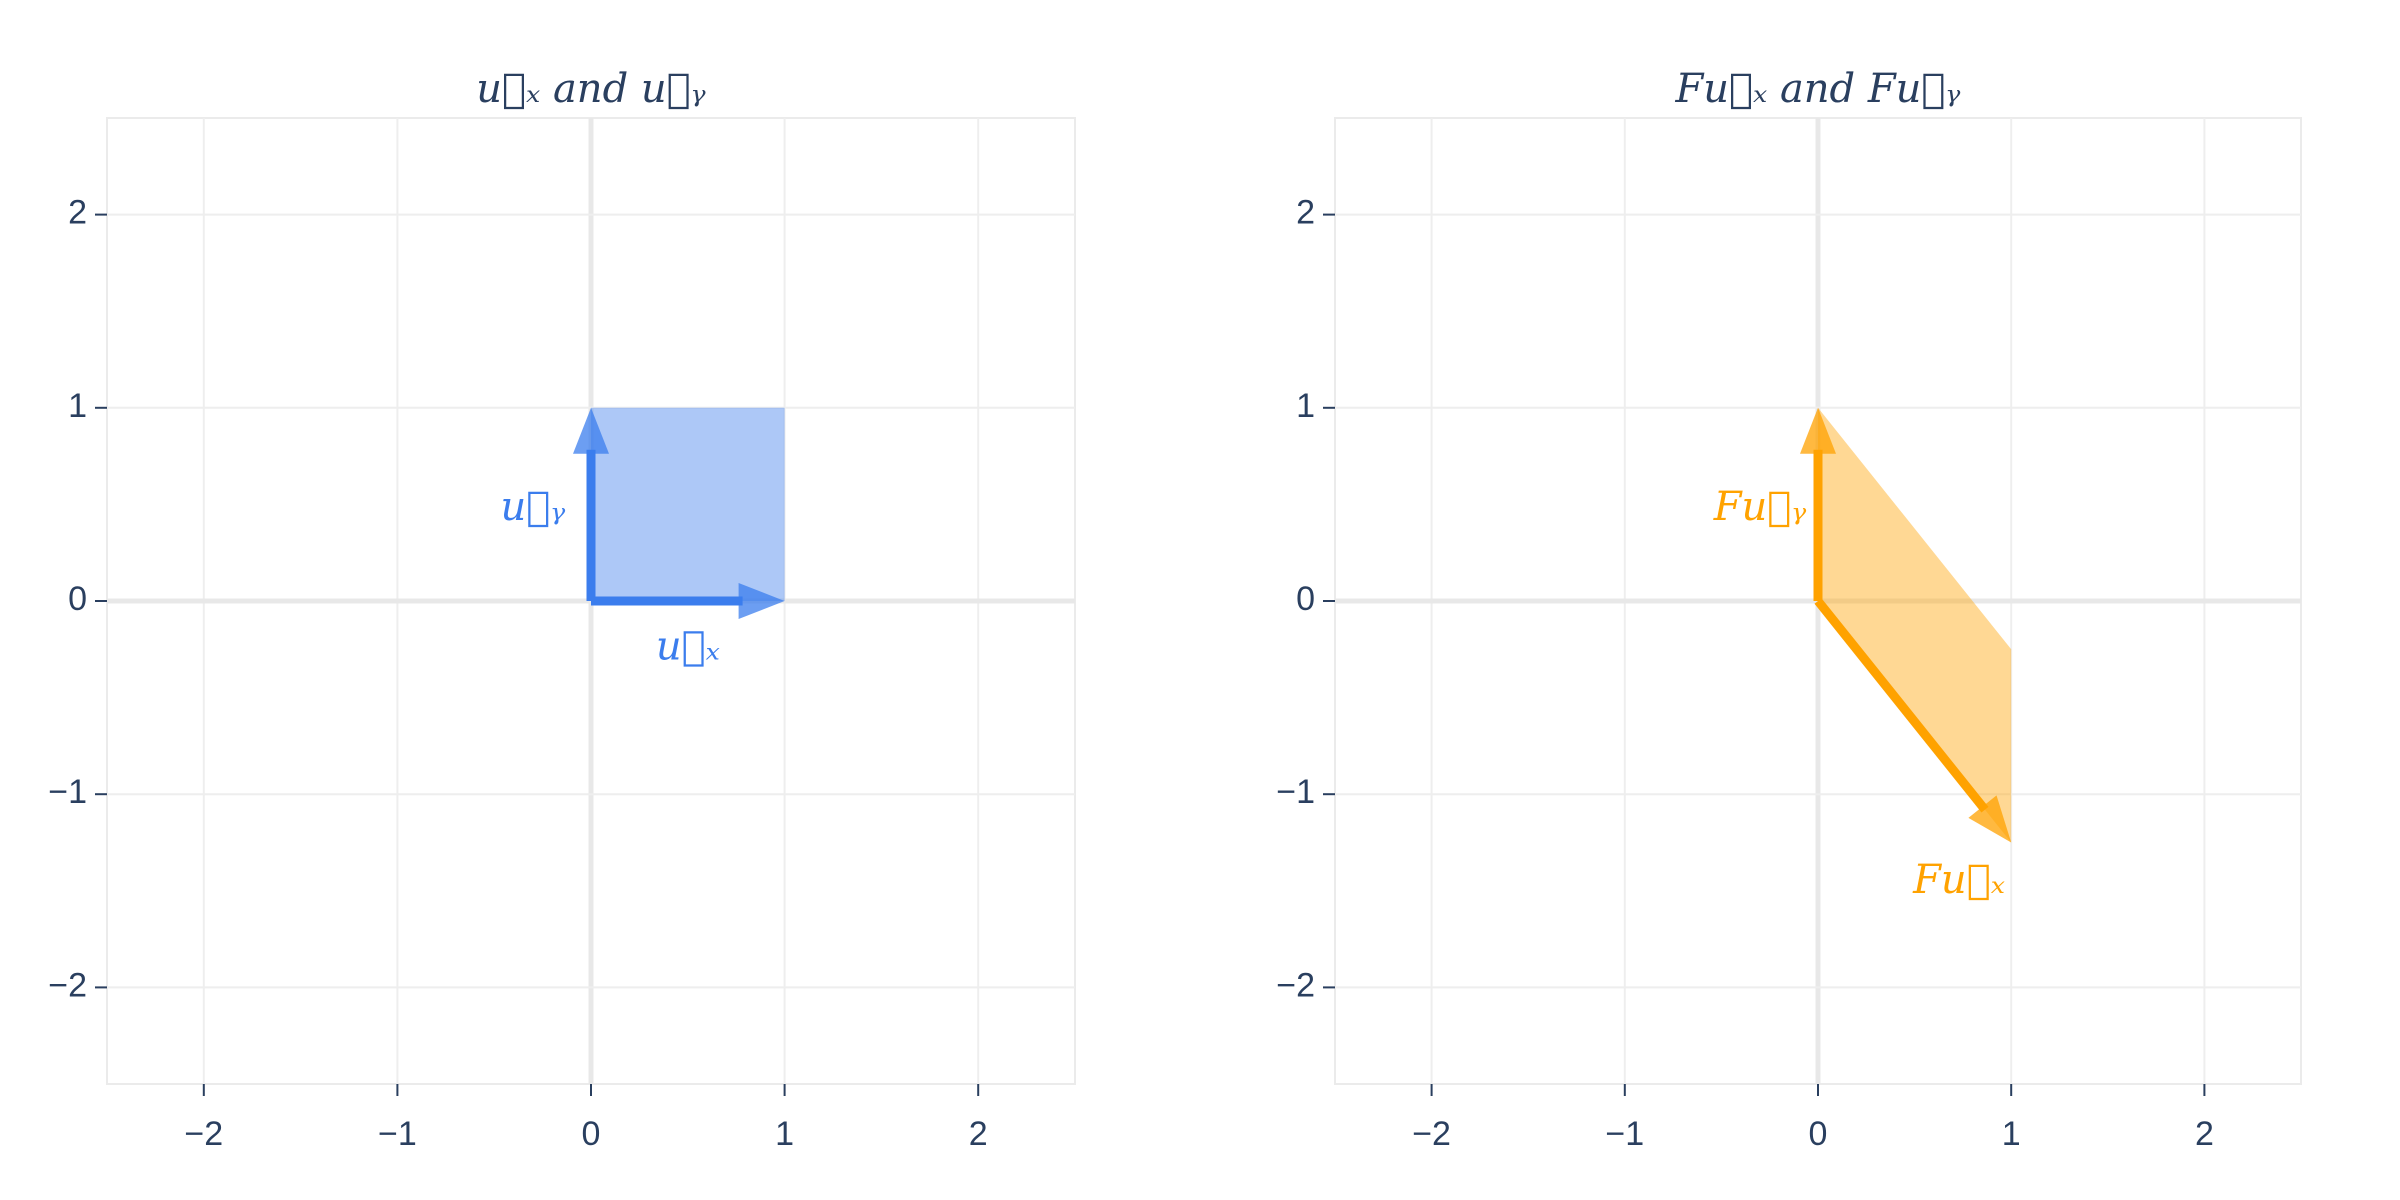 The width and height of the screenshot is (2400, 1200). I want to click on vector-shaft, so click(1901, 705).